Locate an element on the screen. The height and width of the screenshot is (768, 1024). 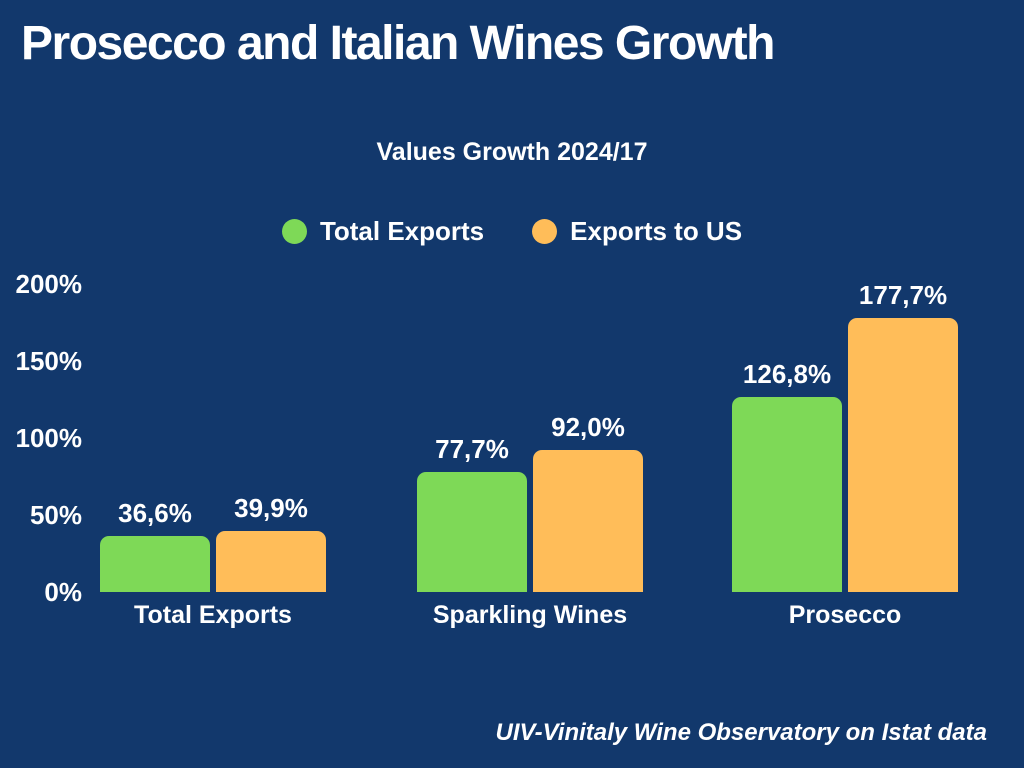
legend-item-exports-to-us: Exports to US is located at coordinates (637, 231).